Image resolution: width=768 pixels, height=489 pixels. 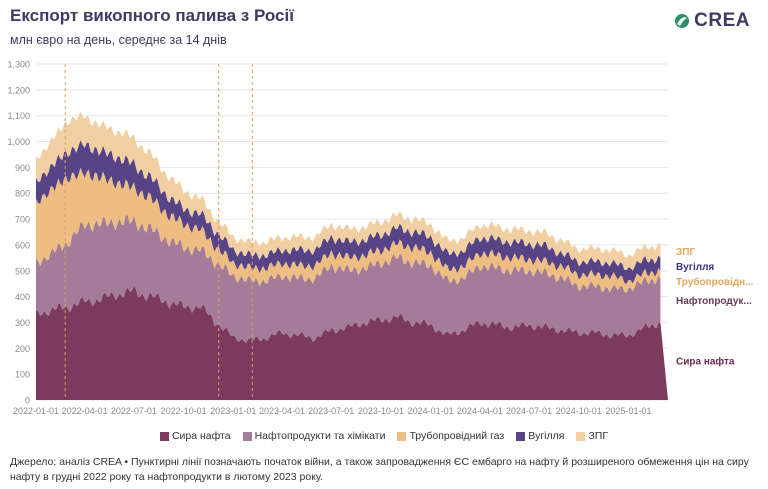 I want to click on legend-item-products: Нафтопродукти та хімікати, so click(x=314, y=436).